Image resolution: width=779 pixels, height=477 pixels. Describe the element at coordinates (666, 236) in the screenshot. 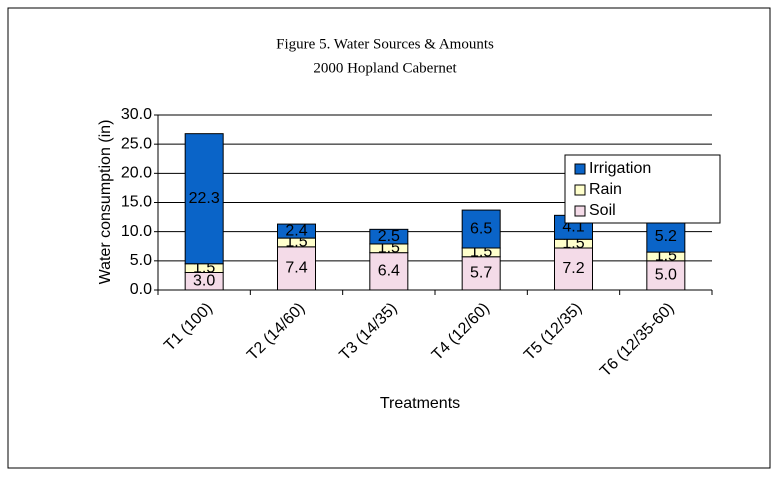

I see `data-label: 5.2` at that location.